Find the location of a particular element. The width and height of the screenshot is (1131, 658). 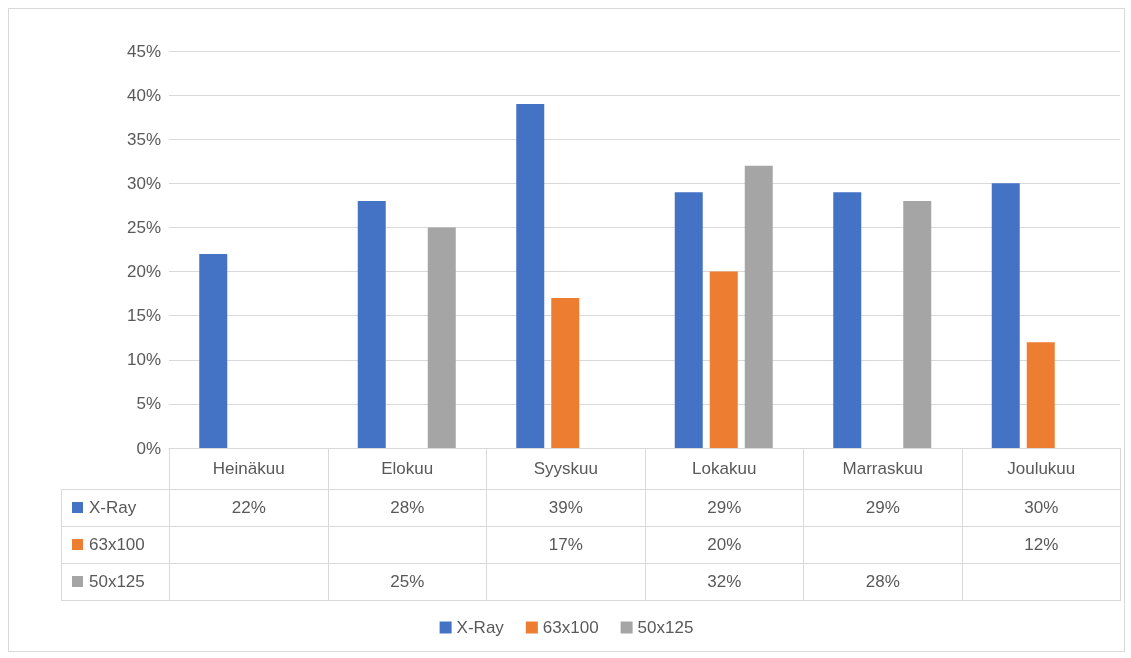

y-tick-label: 40% is located at coordinates (143, 95).